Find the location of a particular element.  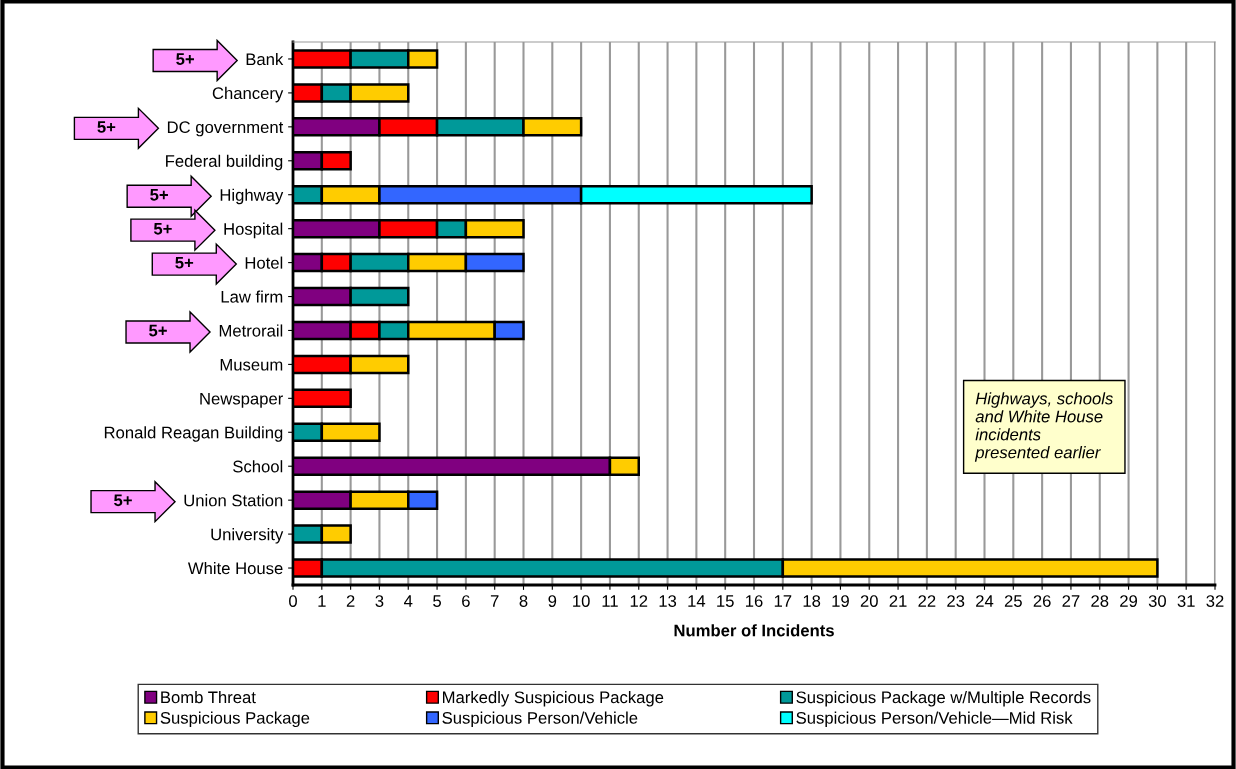

y-tick-label: Ronald Reagan Building is located at coordinates (193, 434).